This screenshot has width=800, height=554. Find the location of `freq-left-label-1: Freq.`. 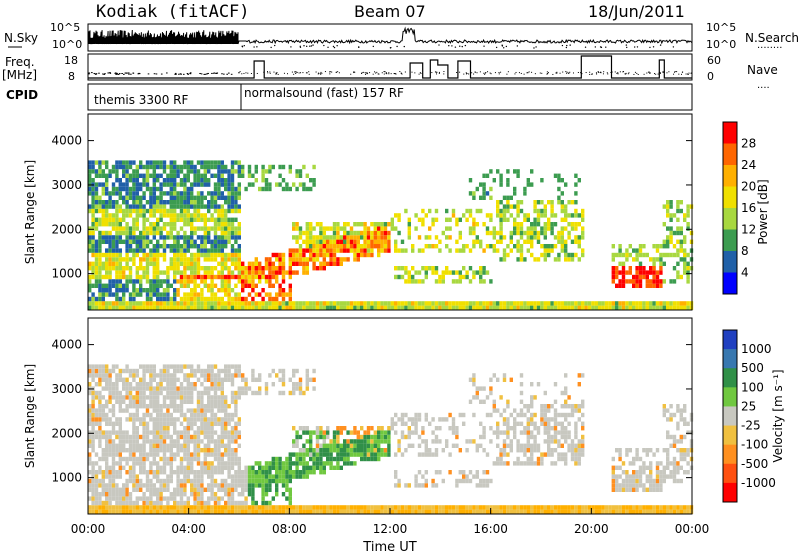

freq-left-label-1: Freq. is located at coordinates (20, 62).